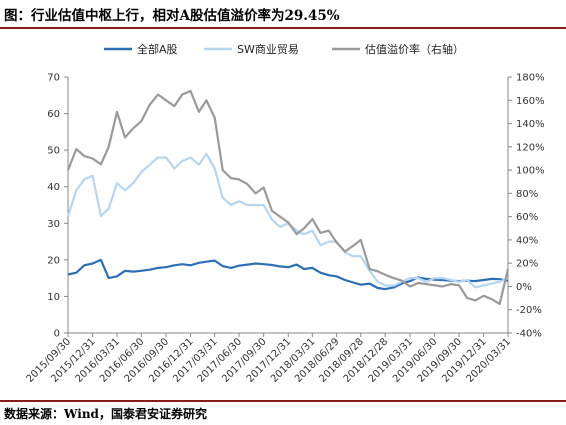  I want to click on left-tick-label: 40, so click(53, 187).